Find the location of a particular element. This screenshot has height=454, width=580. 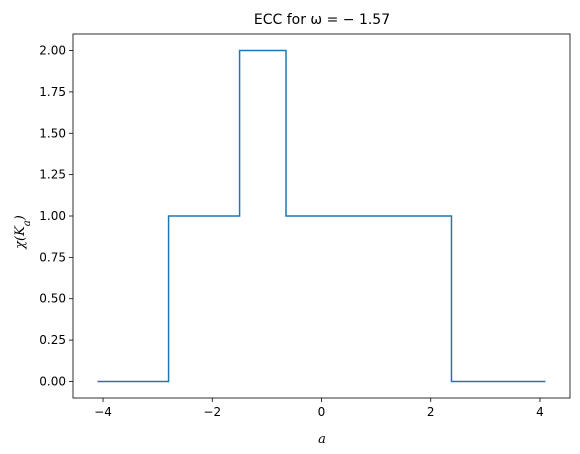

y-tick-label: 1.75 is located at coordinates (52, 92).